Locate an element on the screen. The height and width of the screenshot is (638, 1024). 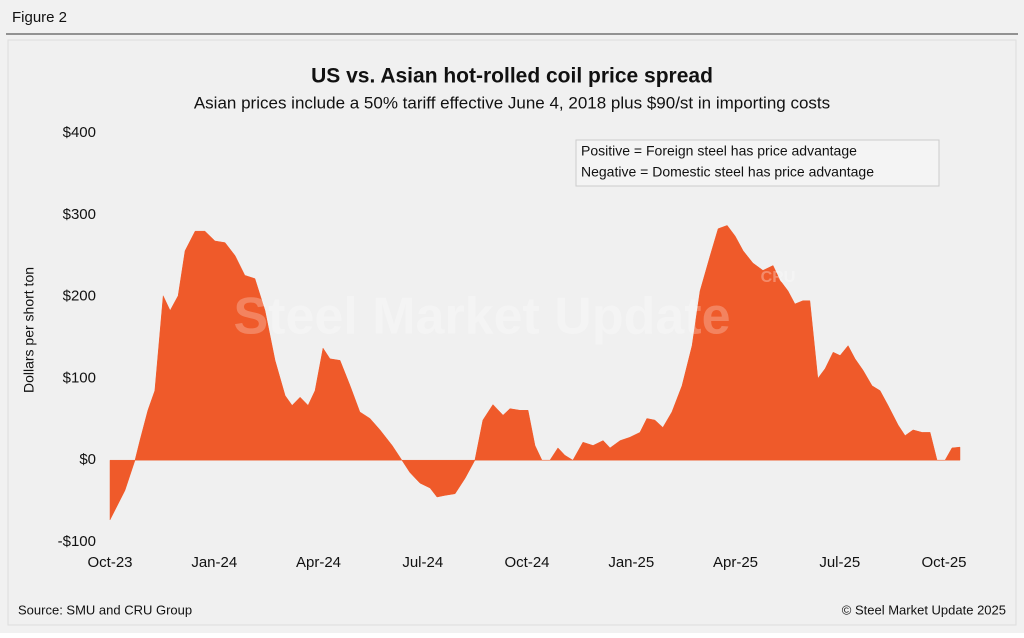
y-tick-label: $200 is located at coordinates (79, 296).